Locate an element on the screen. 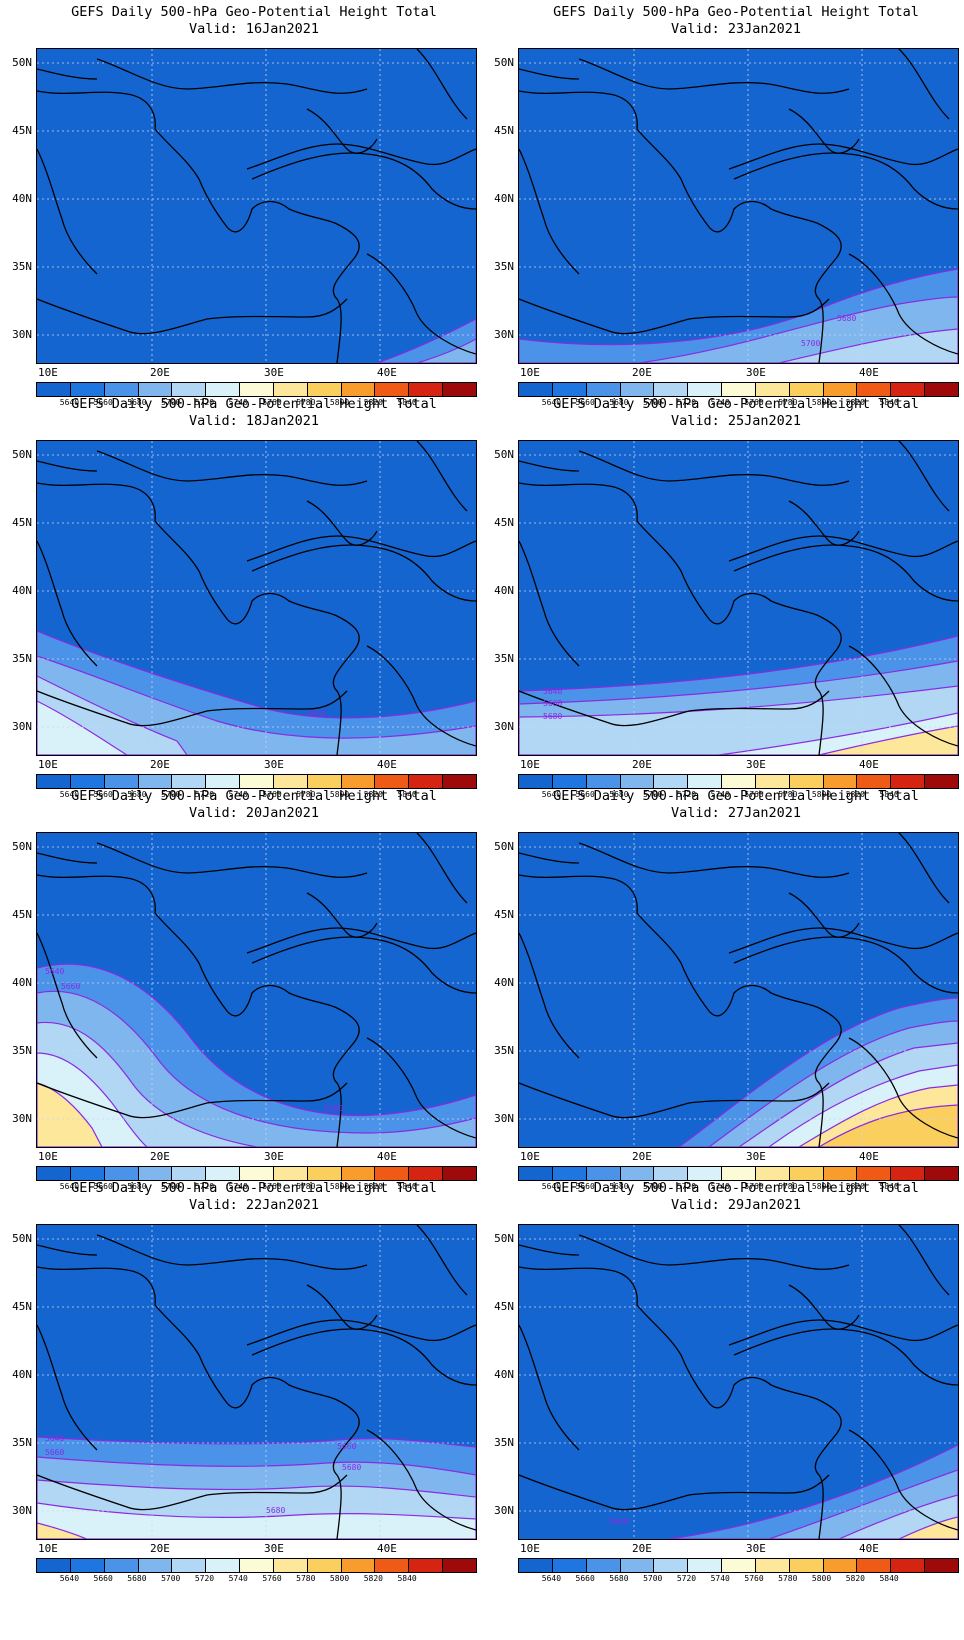 Image resolution: width=964 pixels, height=1640 pixels. colorbar-label: 5800 is located at coordinates (339, 1578).